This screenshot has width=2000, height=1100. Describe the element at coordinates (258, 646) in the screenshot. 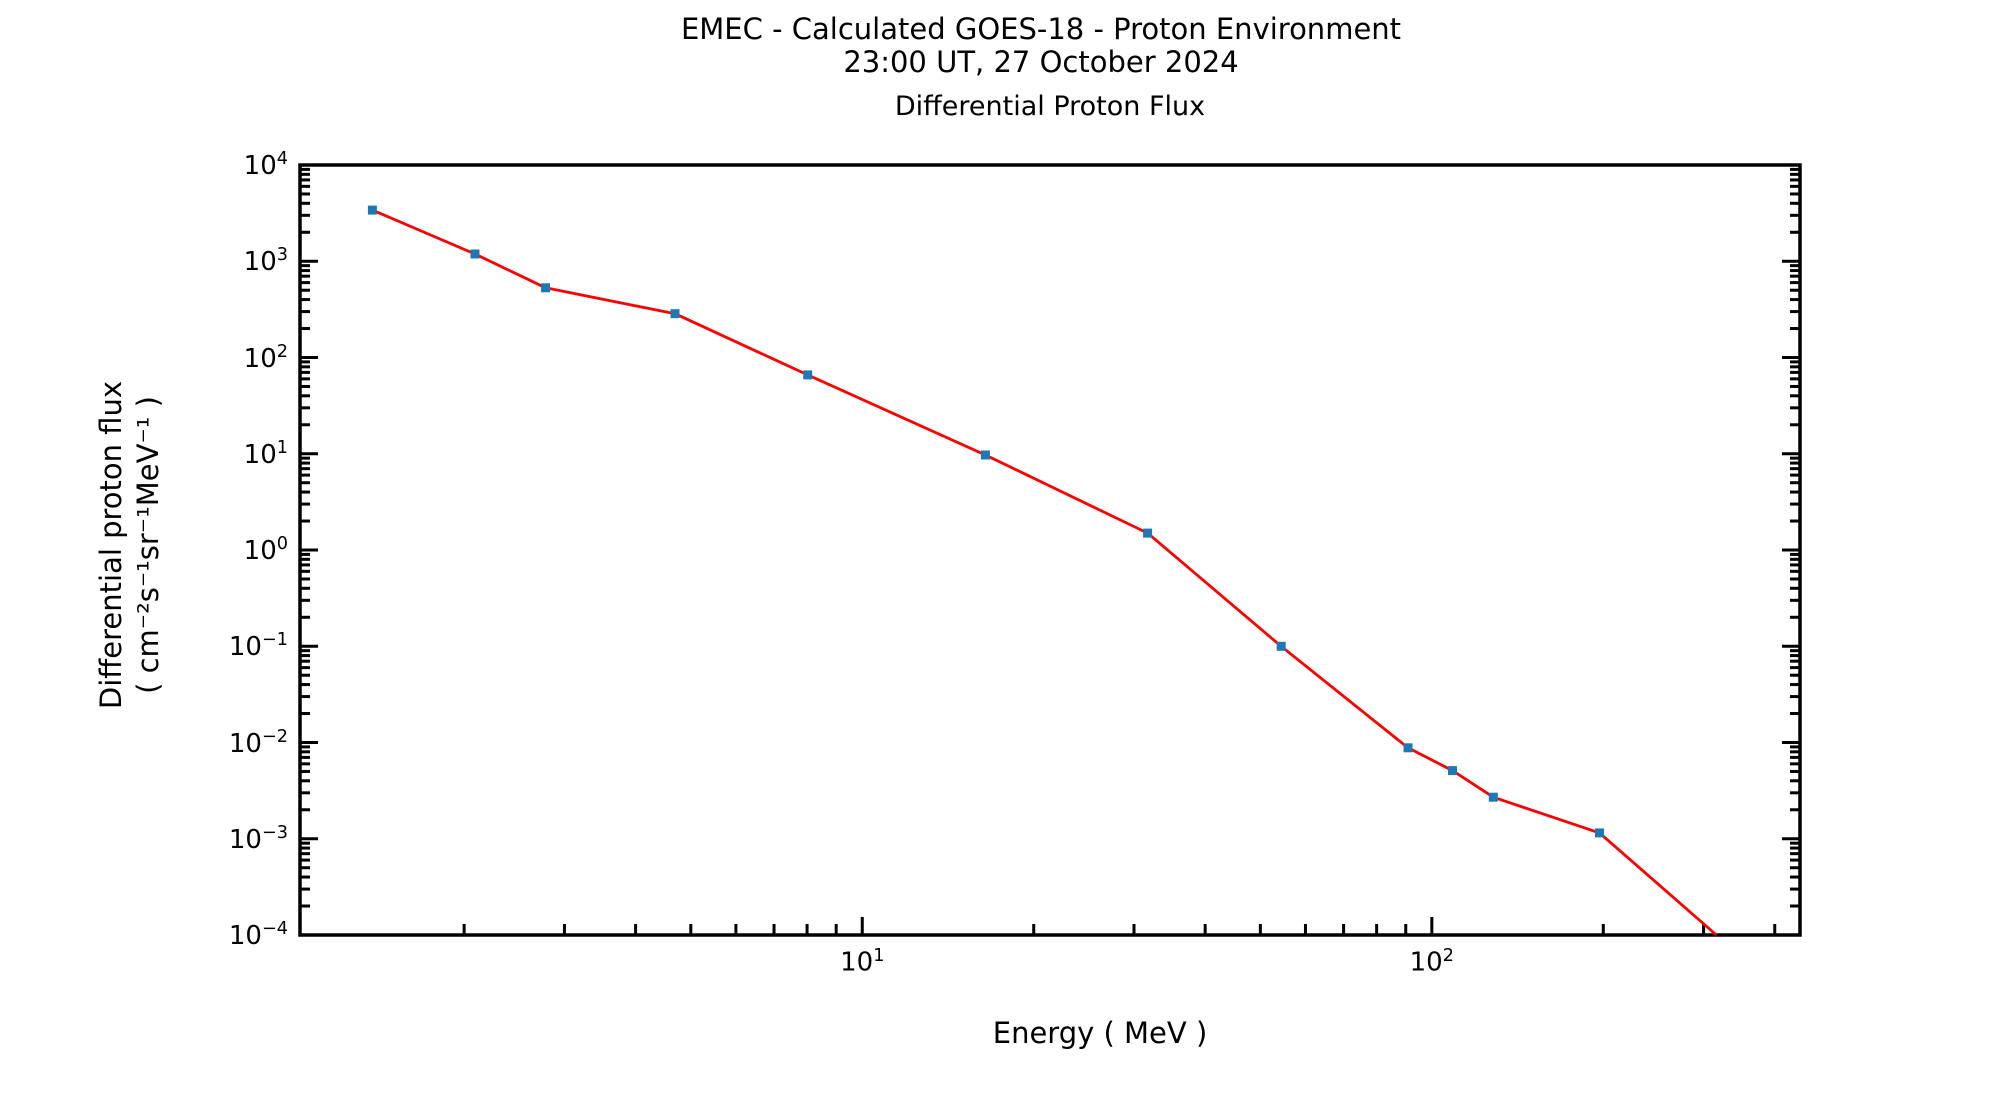

I see `y-tick-label: 10⁻¹` at that location.